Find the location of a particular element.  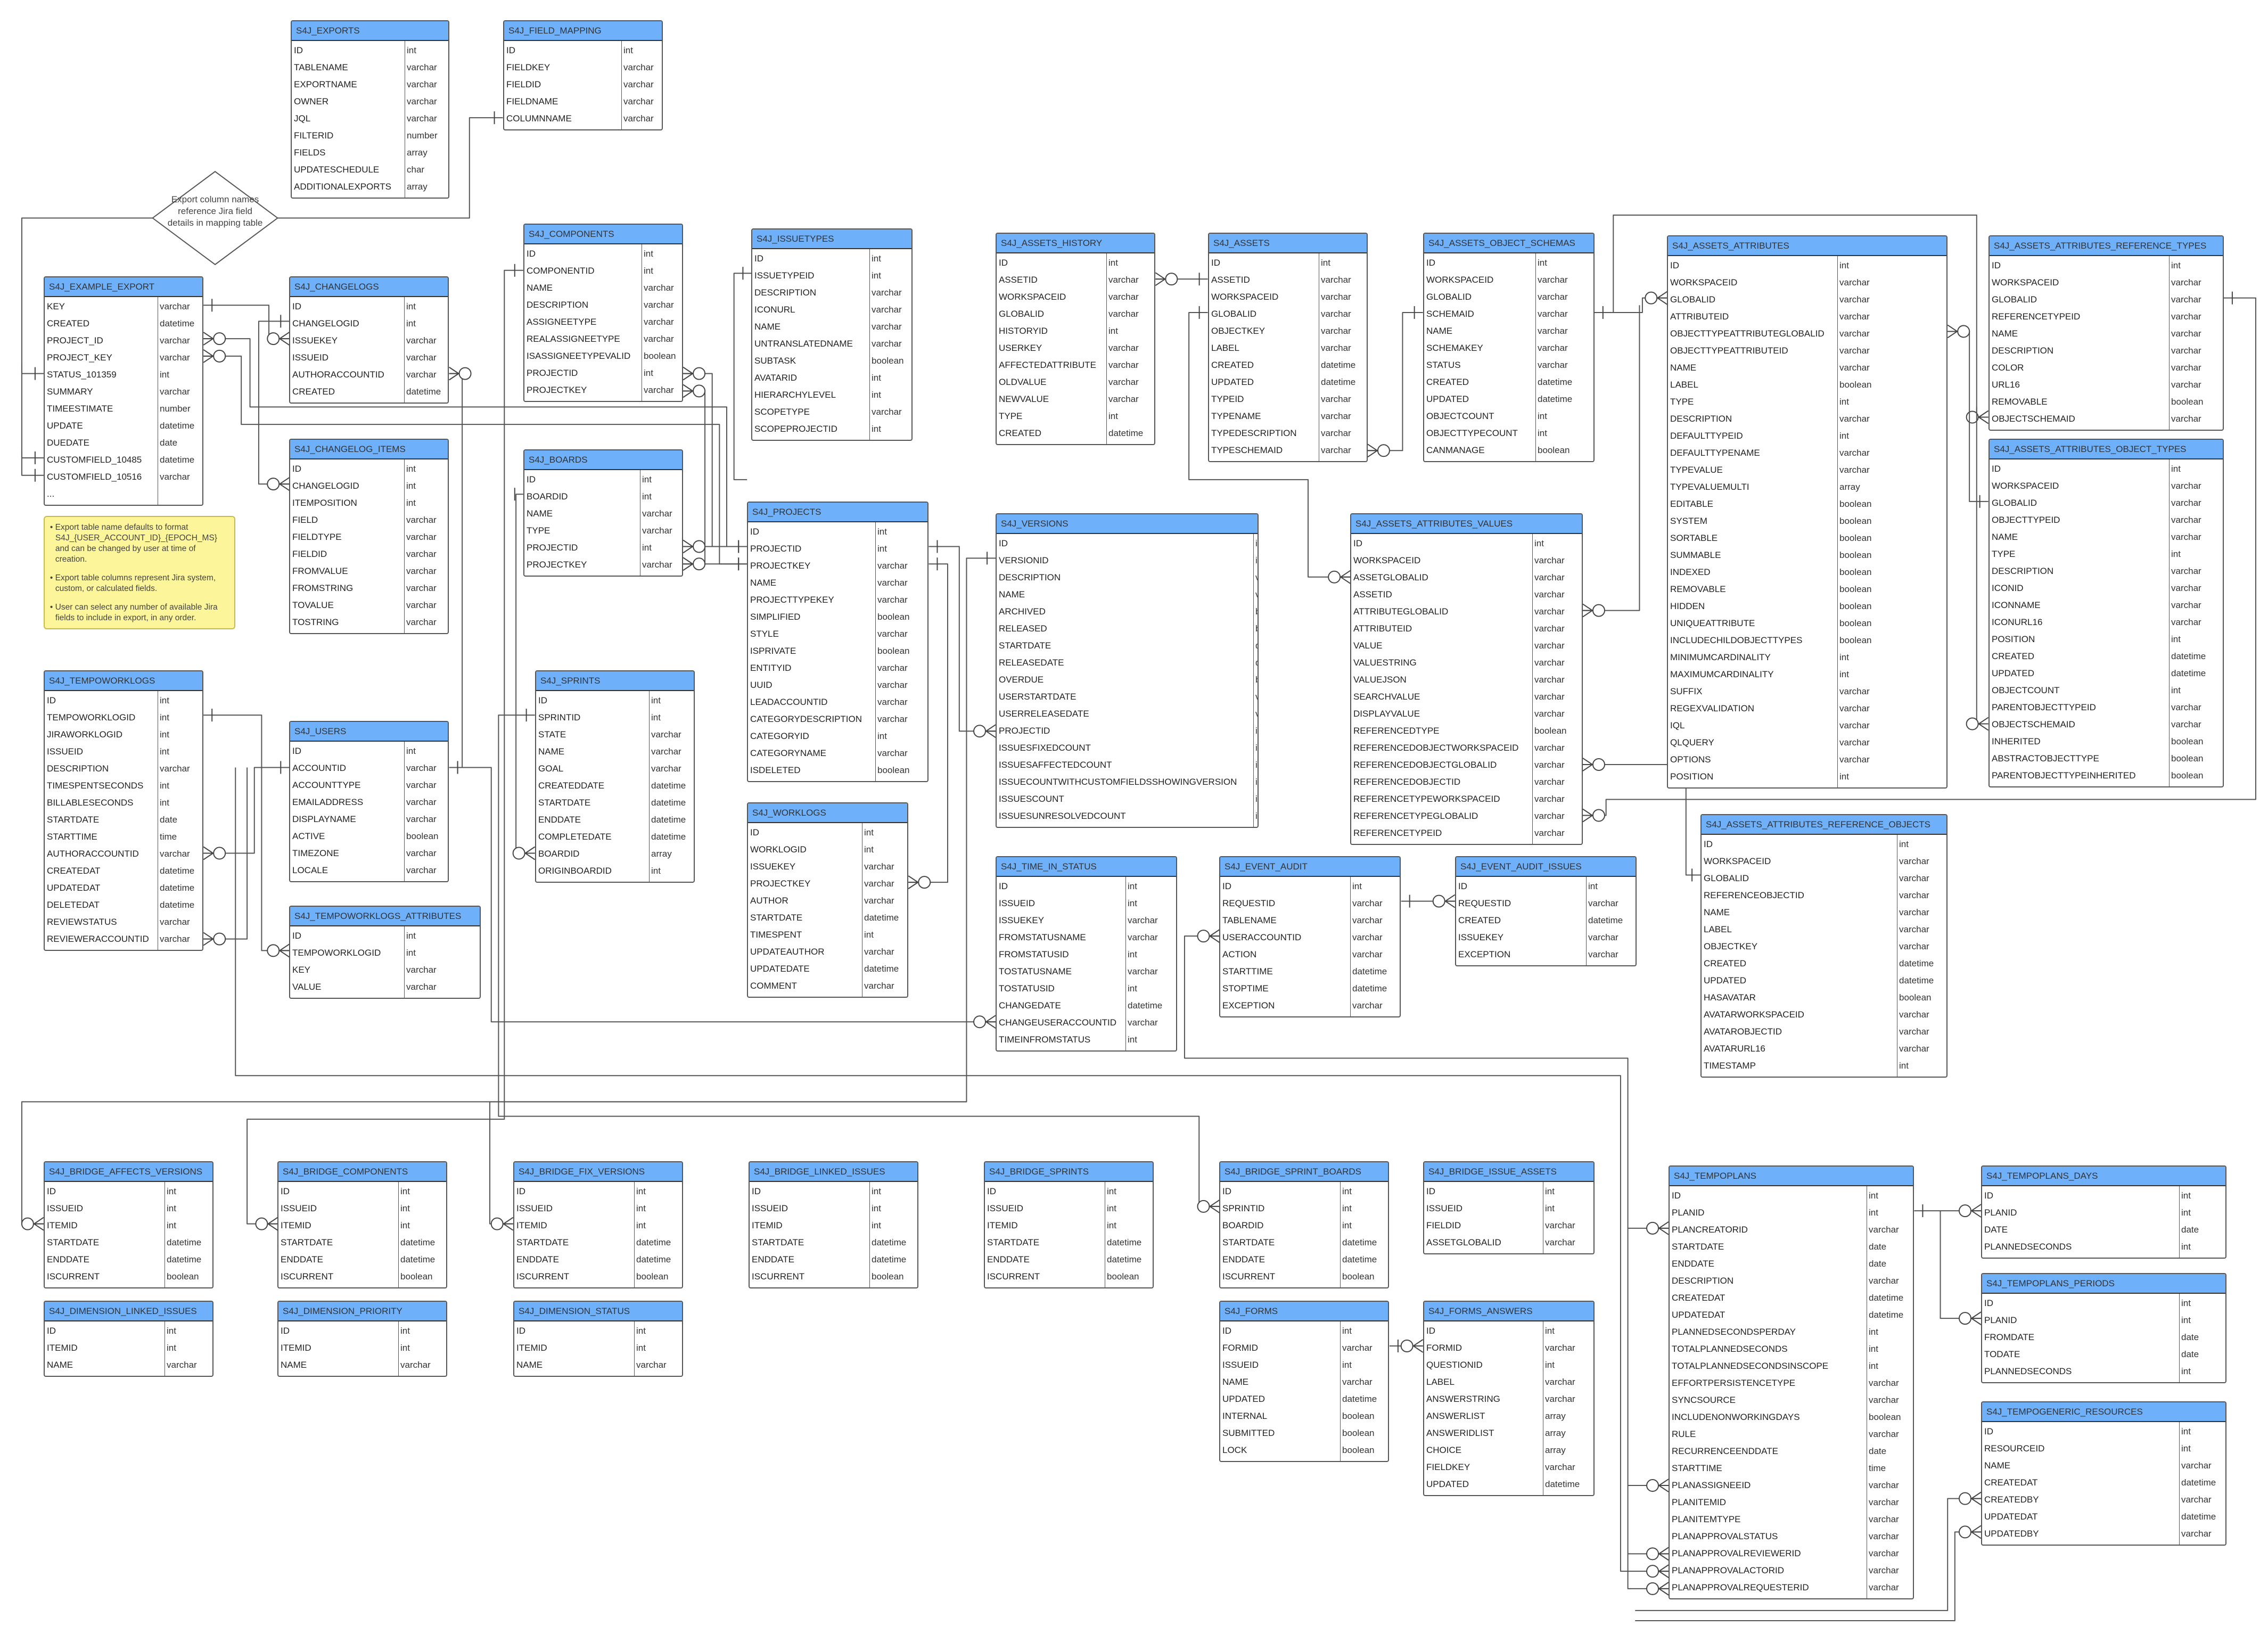

table-row: CATEGORYNAME varchar is located at coordinates (837, 754).